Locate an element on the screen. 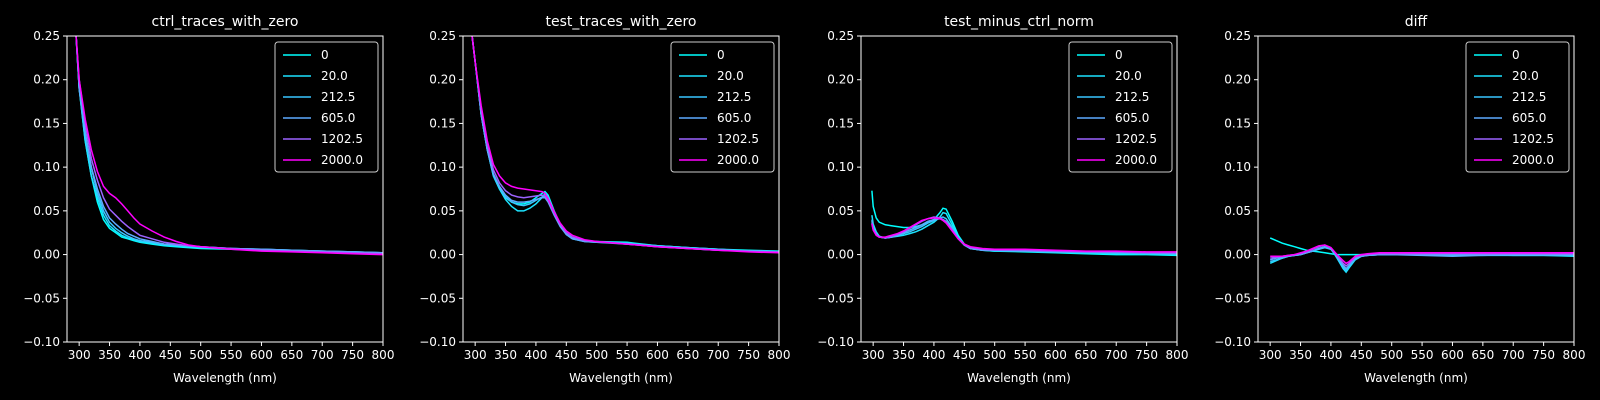  x-tick-label: 450 is located at coordinates (566, 355).